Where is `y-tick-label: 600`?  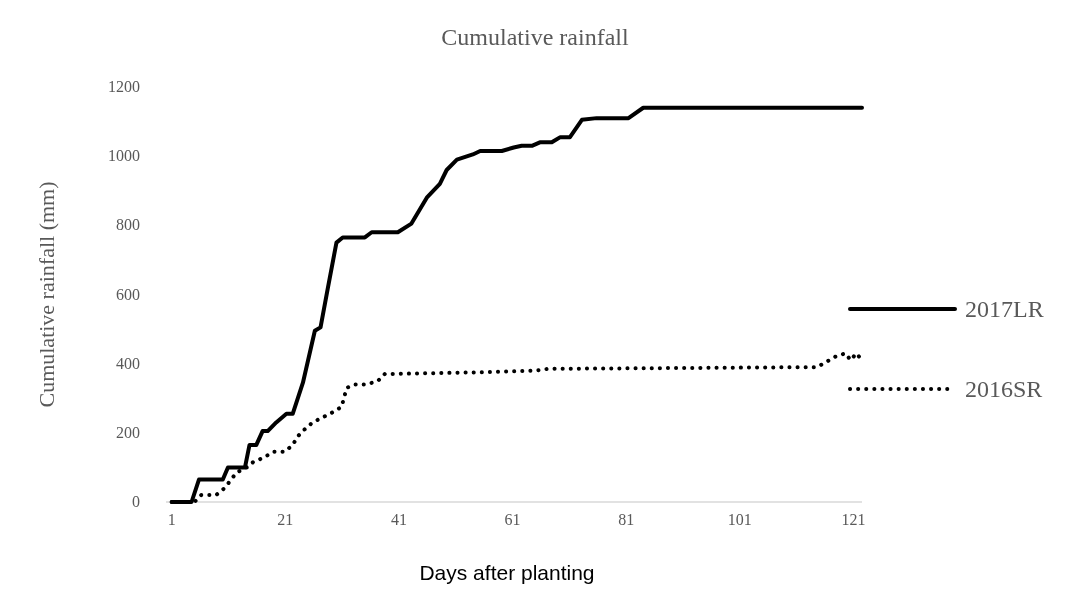 y-tick-label: 600 is located at coordinates (128, 294).